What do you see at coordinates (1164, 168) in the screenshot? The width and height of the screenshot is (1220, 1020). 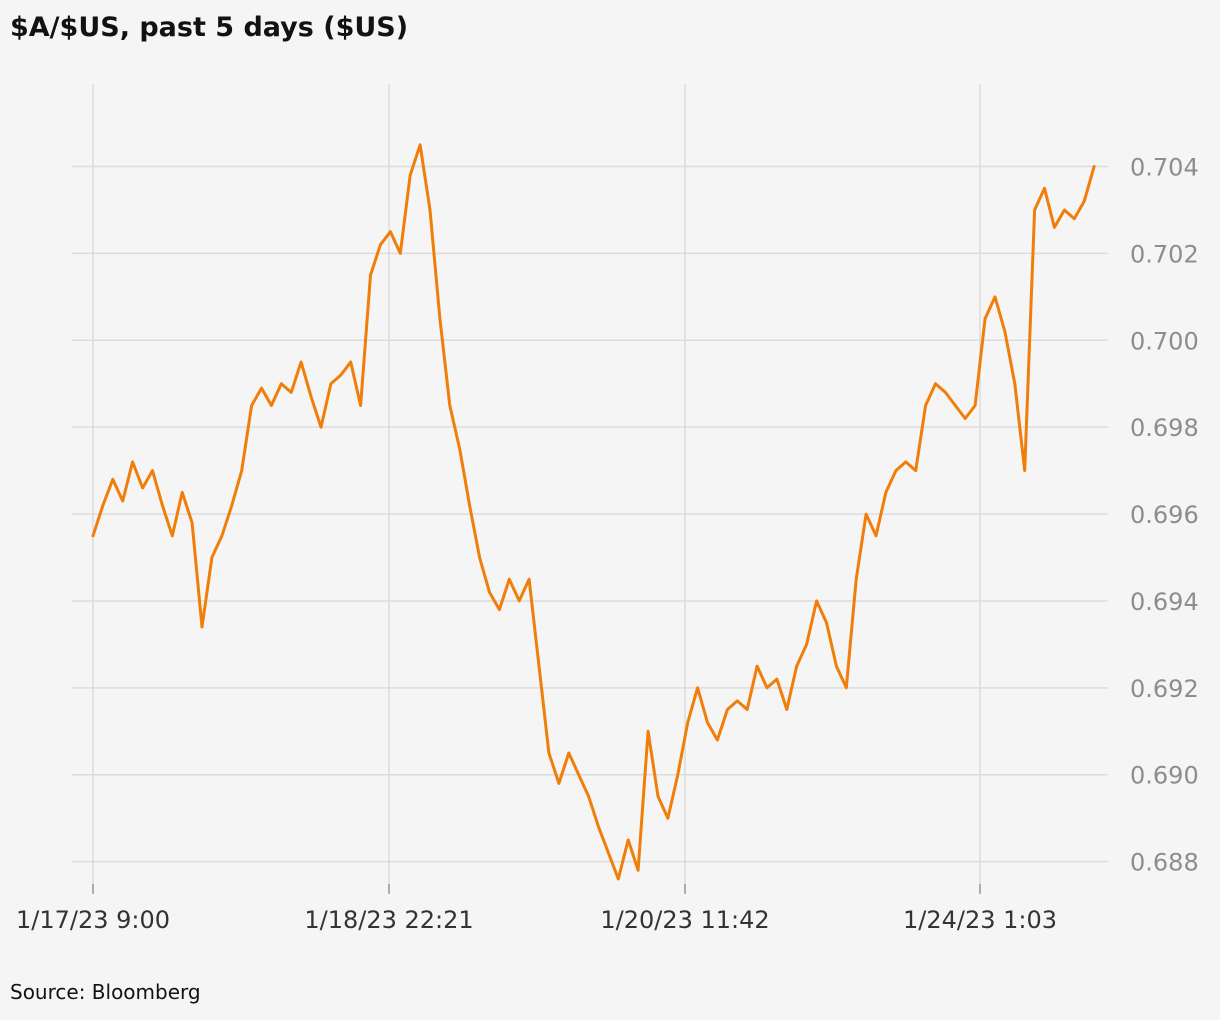 I see `y-tick-label: 0.704` at bounding box center [1164, 168].